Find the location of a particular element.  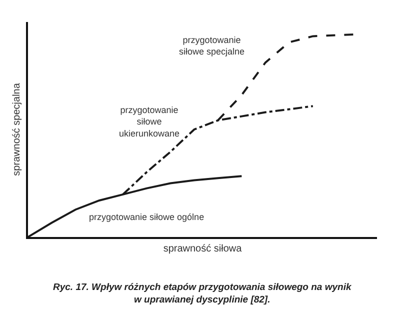

series-label: przygotowanie siłowe ogólne is located at coordinates (146, 217).